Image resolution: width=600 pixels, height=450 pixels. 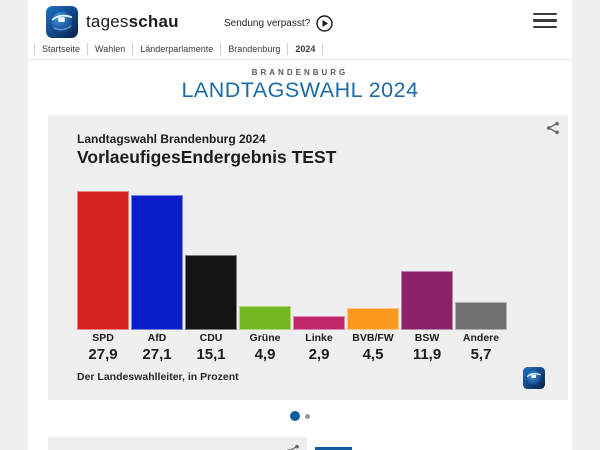 What do you see at coordinates (211, 292) in the screenshot?
I see `bar-cdu` at bounding box center [211, 292].